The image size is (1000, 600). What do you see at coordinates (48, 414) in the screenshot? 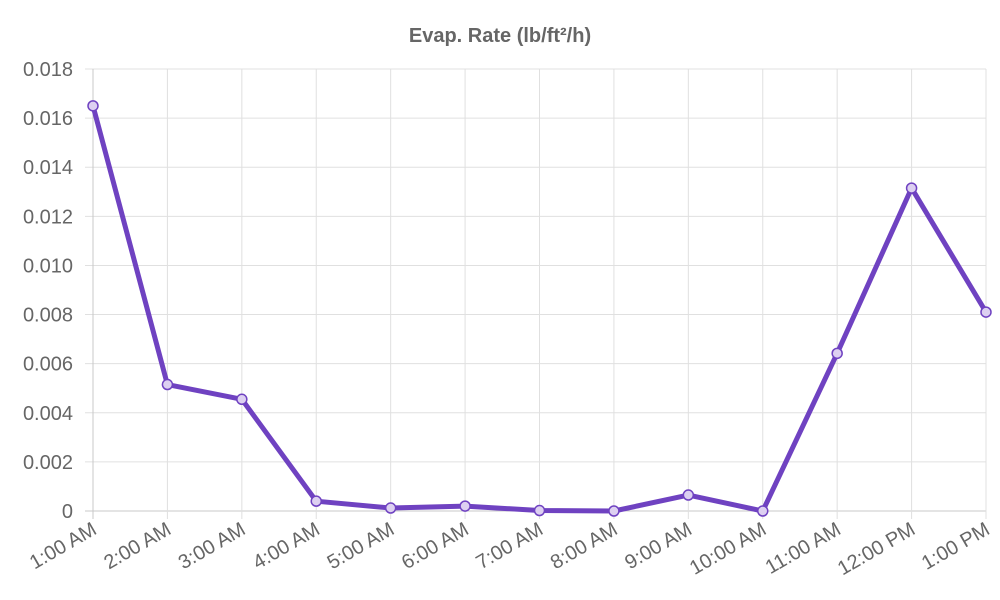
I see `y-tick-label: 0.004` at bounding box center [48, 414].